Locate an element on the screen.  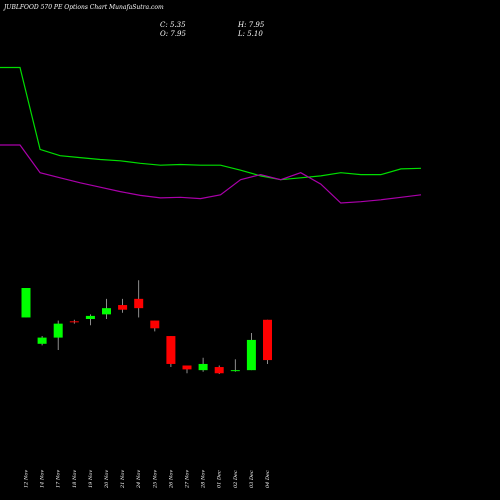
high-readout: H: 7.95 is located at coordinates (251, 25).